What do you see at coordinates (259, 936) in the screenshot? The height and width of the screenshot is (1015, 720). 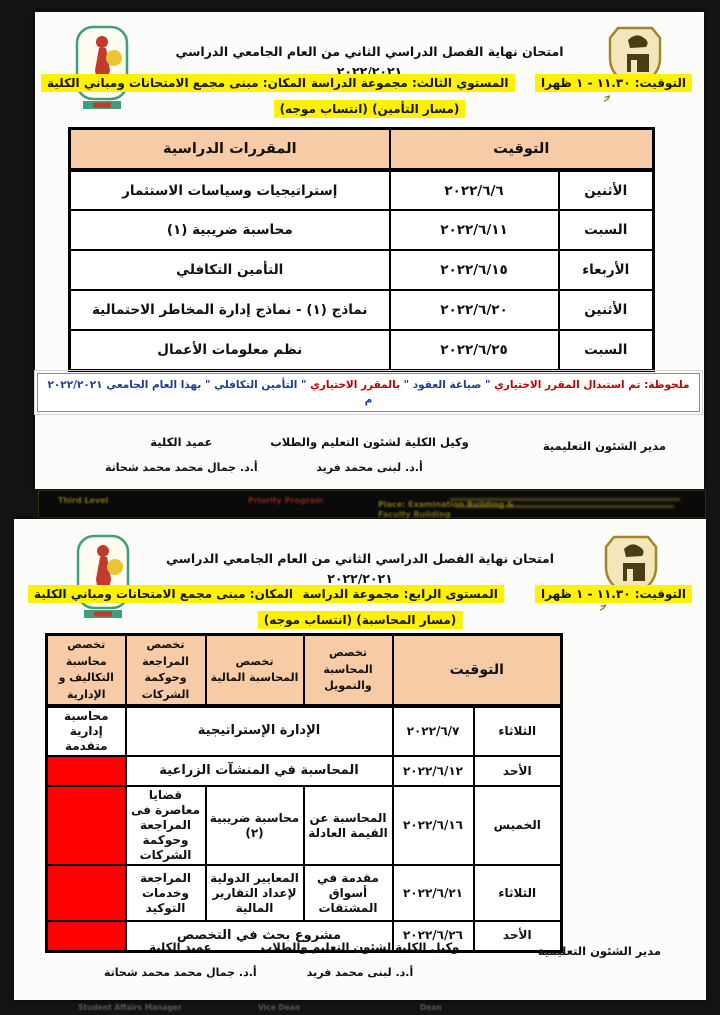 I see `course-cell: مشروع بحث في التخصص` at bounding box center [259, 936].